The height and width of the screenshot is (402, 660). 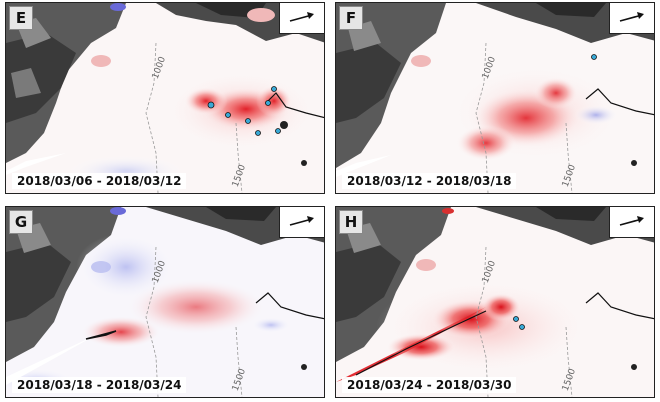 I want to click on date-range: 2018/03/18 - 2018/03/24, so click(x=99, y=385).